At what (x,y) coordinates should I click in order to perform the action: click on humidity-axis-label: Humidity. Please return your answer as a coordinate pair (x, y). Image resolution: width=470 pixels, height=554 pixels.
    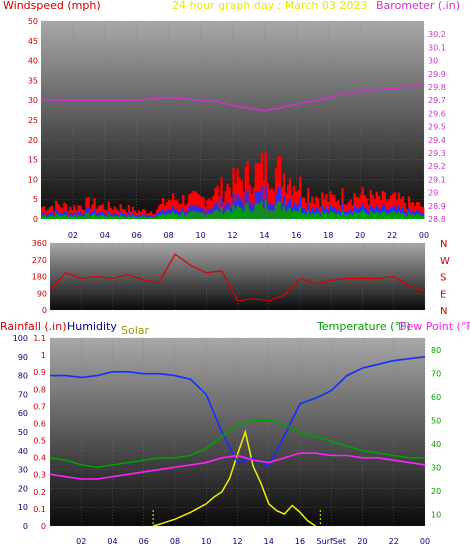
    Looking at the image, I should click on (92, 326).